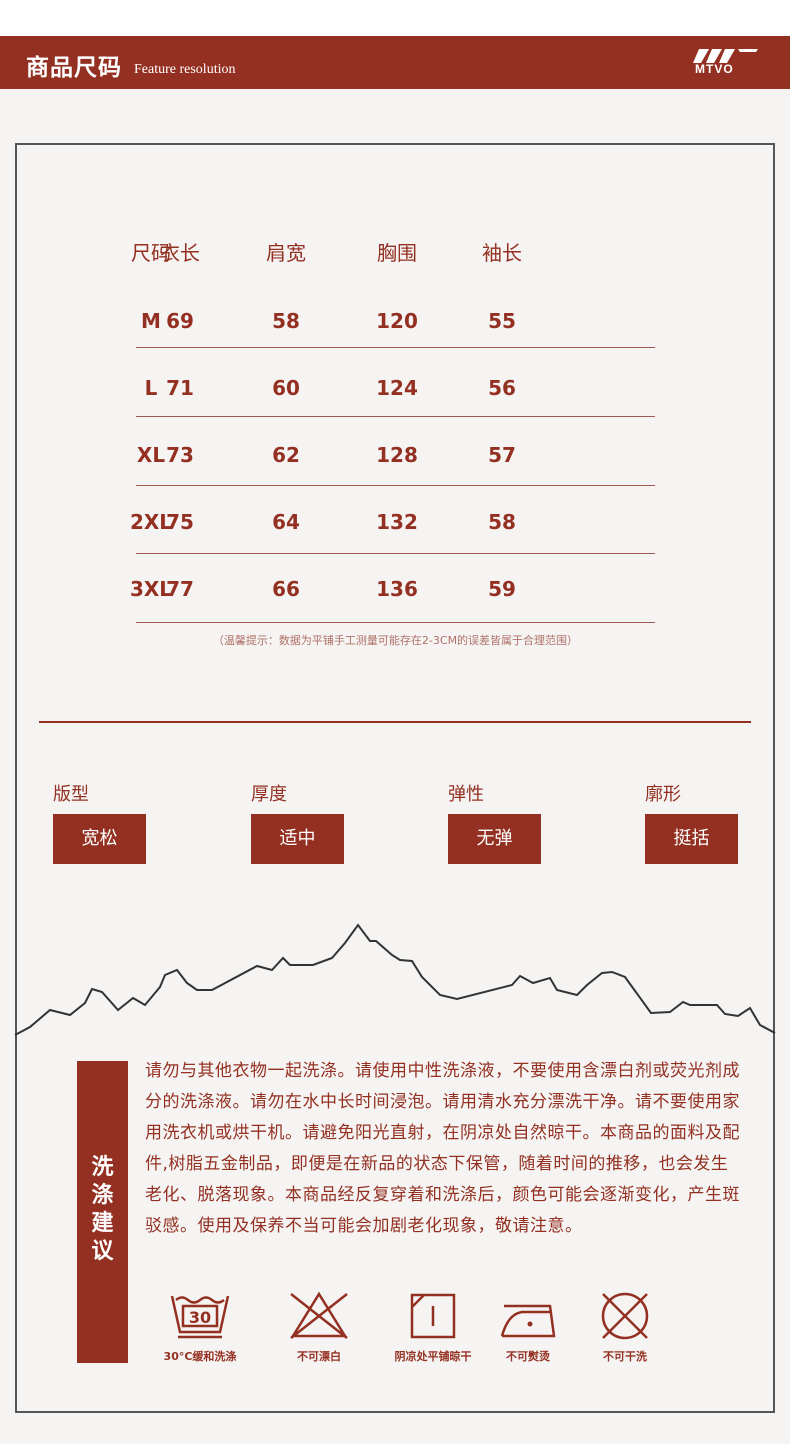  Describe the element at coordinates (286, 522) in the screenshot. I see `table-cell: 64` at that location.